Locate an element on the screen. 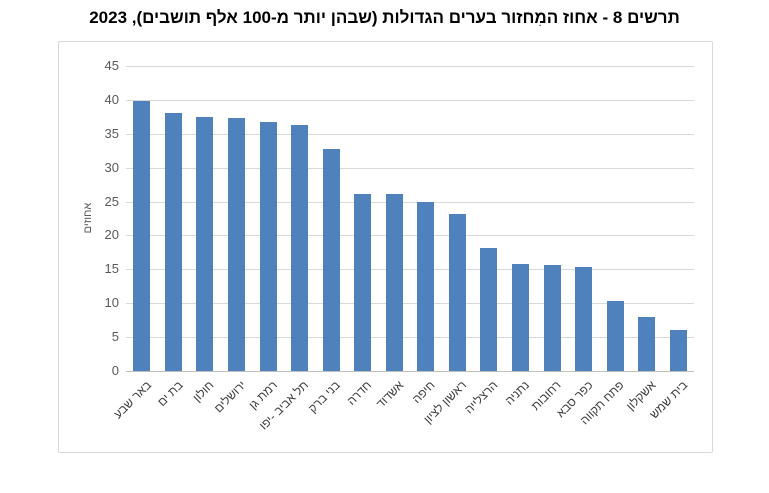  x-tick-label: ירושלים is located at coordinates (230, 397).